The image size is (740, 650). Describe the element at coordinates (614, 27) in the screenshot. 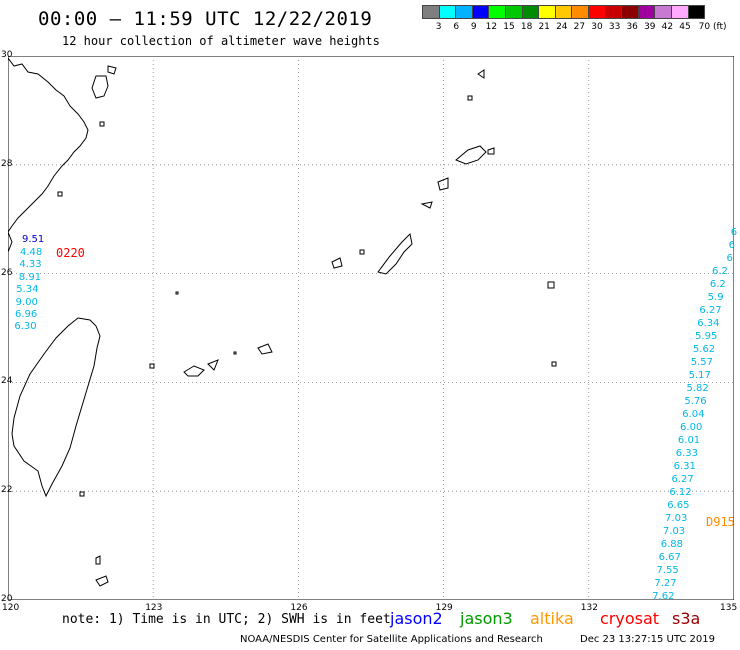

I see `colorbar-label: 33` at that location.